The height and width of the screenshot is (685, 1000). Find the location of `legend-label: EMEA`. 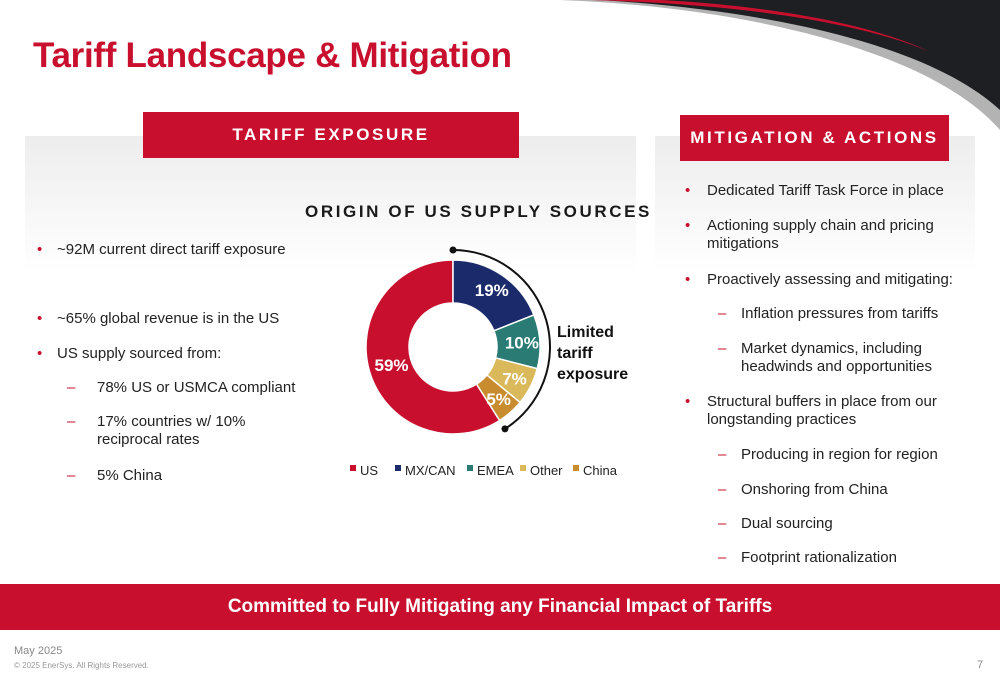

legend-label: EMEA is located at coordinates (495, 470).